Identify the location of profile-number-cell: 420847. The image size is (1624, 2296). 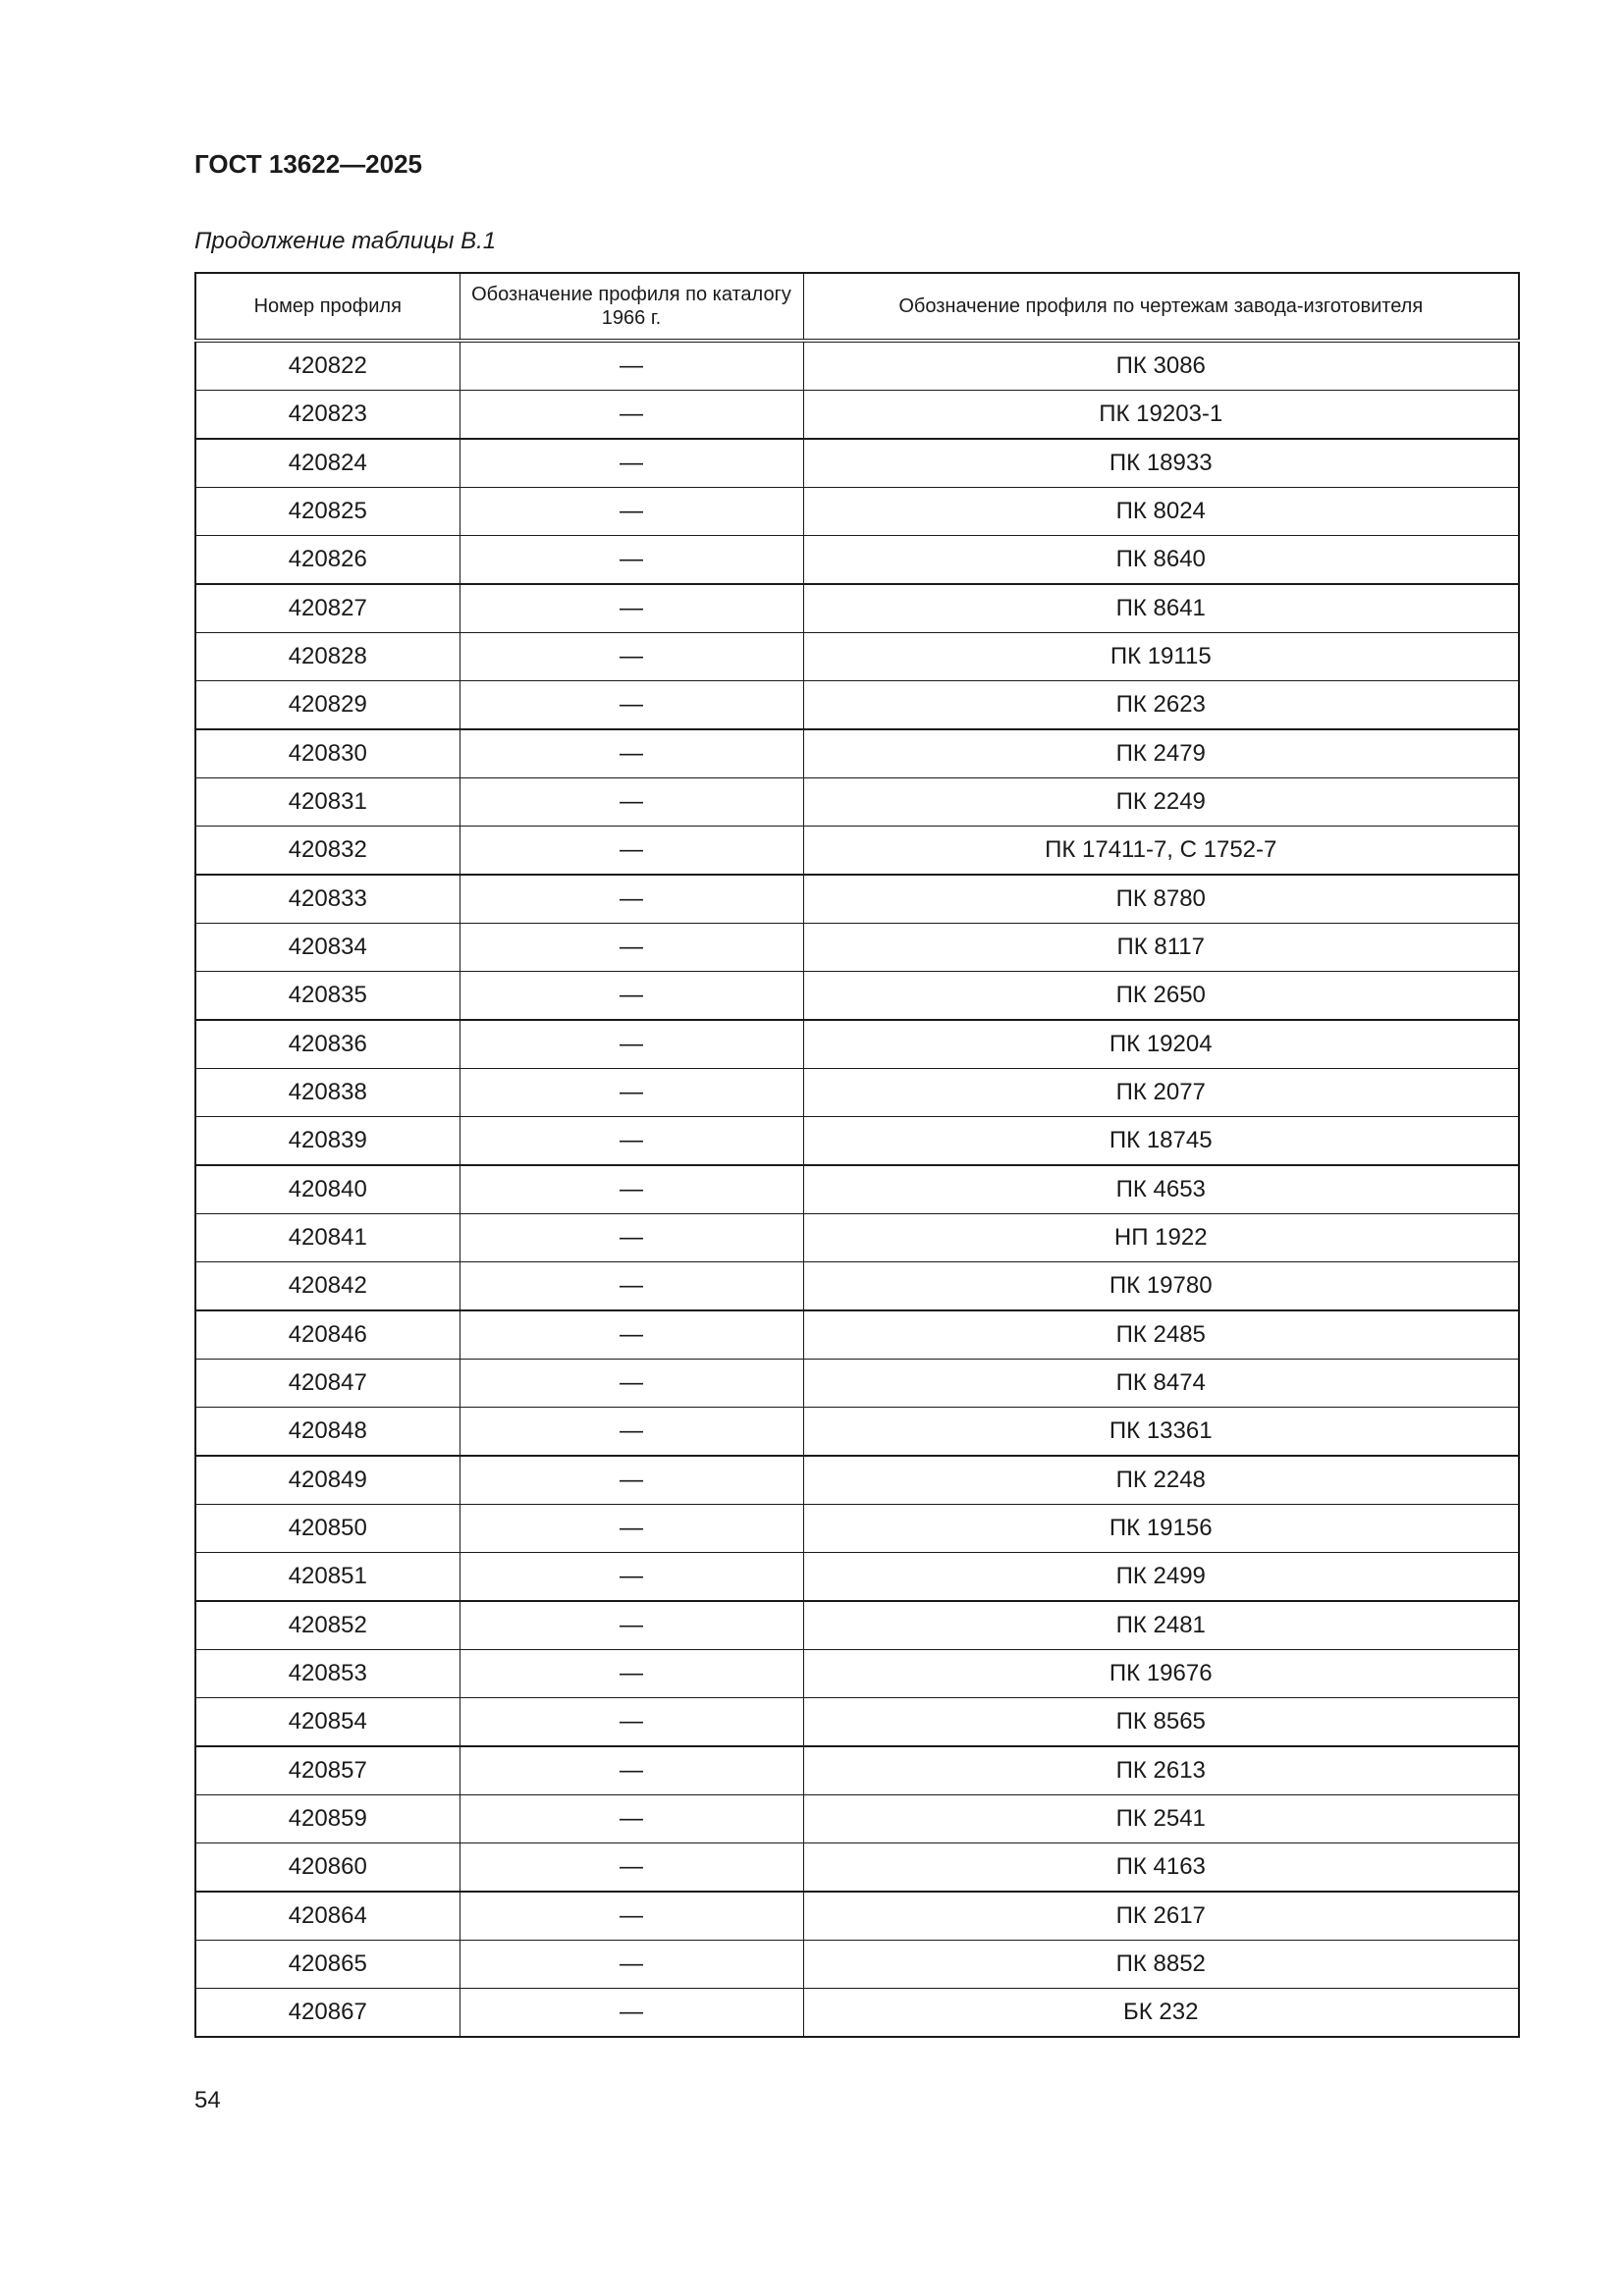
(327, 1383).